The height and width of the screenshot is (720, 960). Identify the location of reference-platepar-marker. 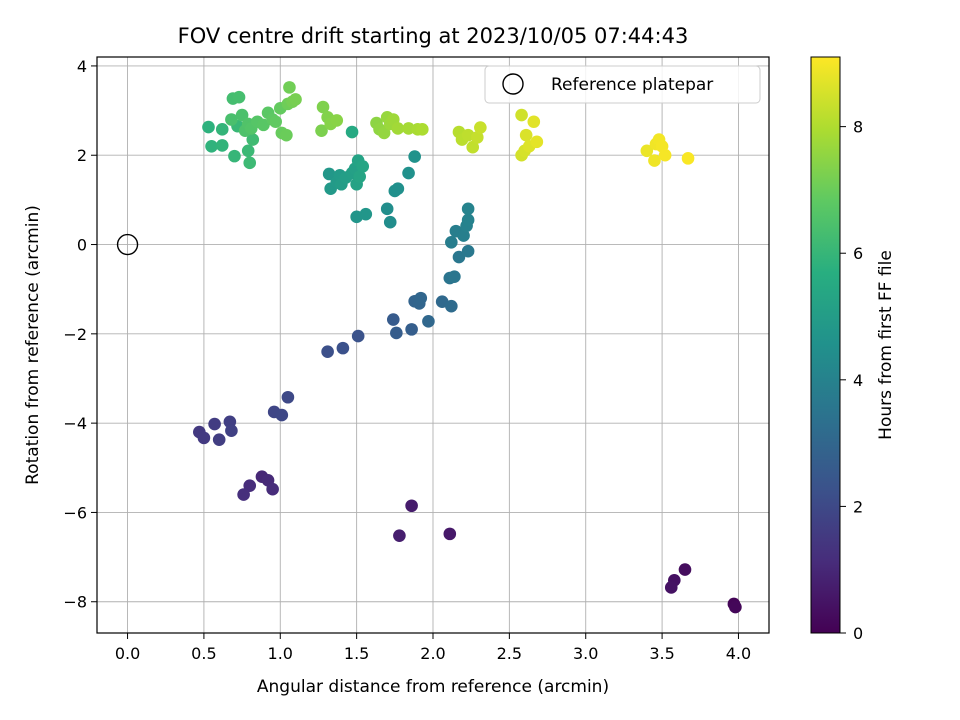
(127, 244).